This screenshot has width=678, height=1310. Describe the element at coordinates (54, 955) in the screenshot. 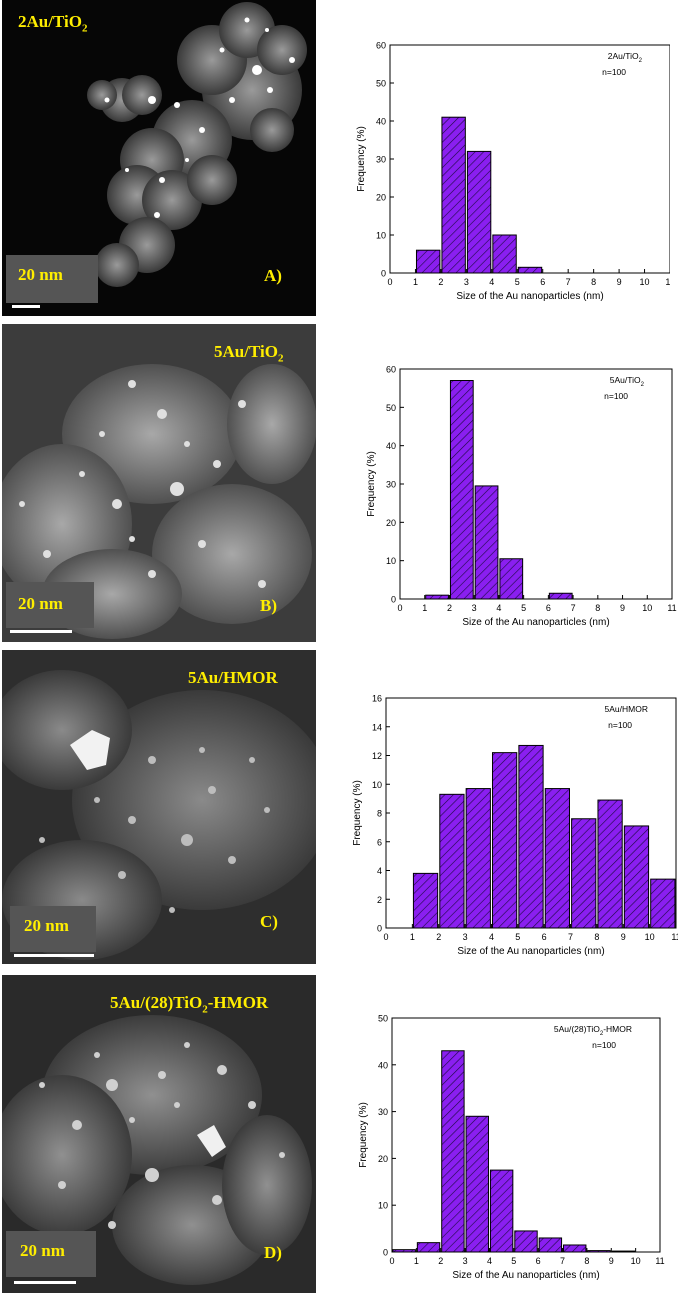

I see `scale-bar-c` at that location.